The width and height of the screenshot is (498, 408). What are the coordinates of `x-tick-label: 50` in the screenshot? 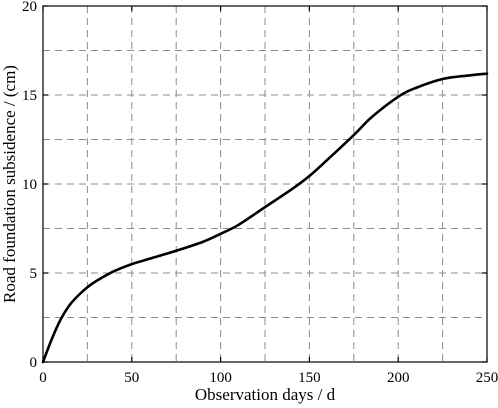 It's located at (131, 378).